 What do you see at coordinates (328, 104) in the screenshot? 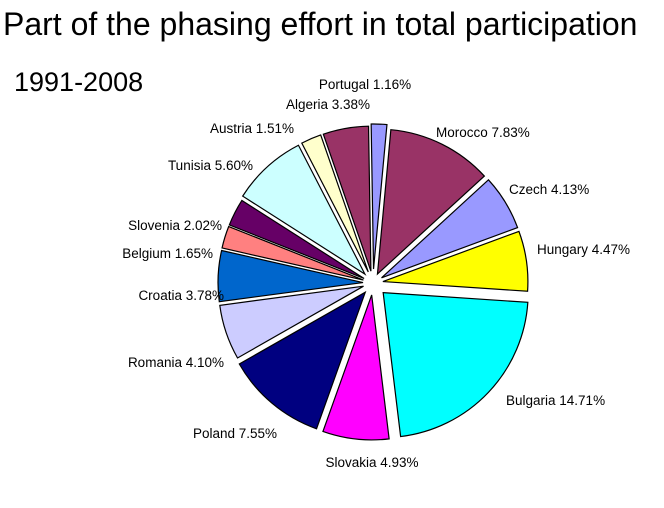
I see `slice-label: Algeria 3.38%` at bounding box center [328, 104].